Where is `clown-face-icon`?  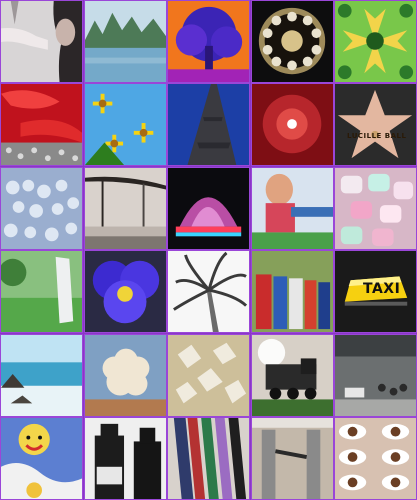 clown-face-icon is located at coordinates (41, 458).